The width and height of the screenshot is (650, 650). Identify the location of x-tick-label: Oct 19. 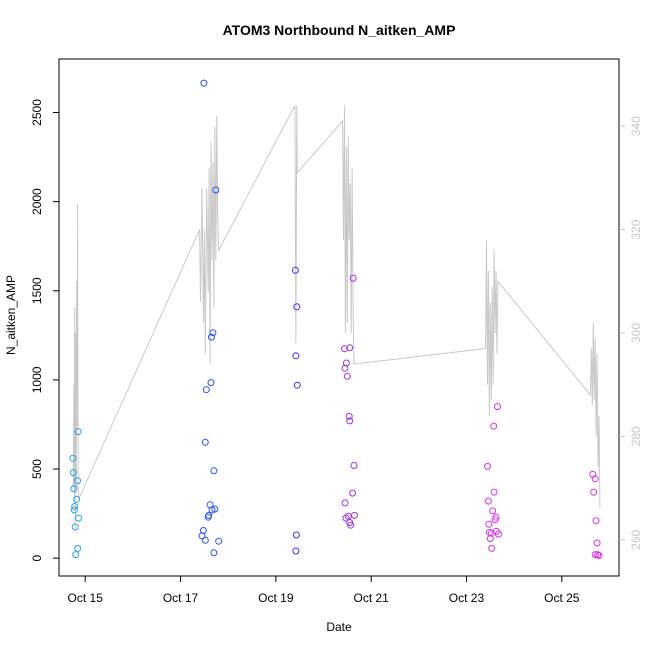
(276, 598).